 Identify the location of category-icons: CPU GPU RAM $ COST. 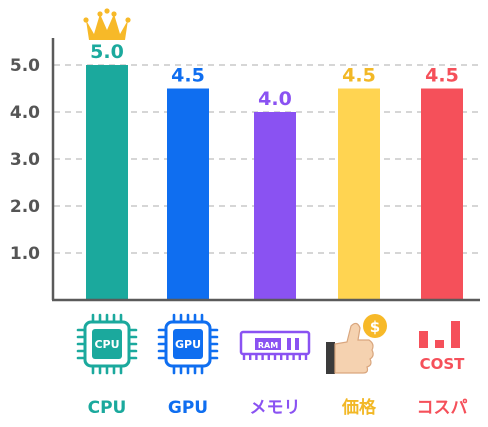
(270, 344).